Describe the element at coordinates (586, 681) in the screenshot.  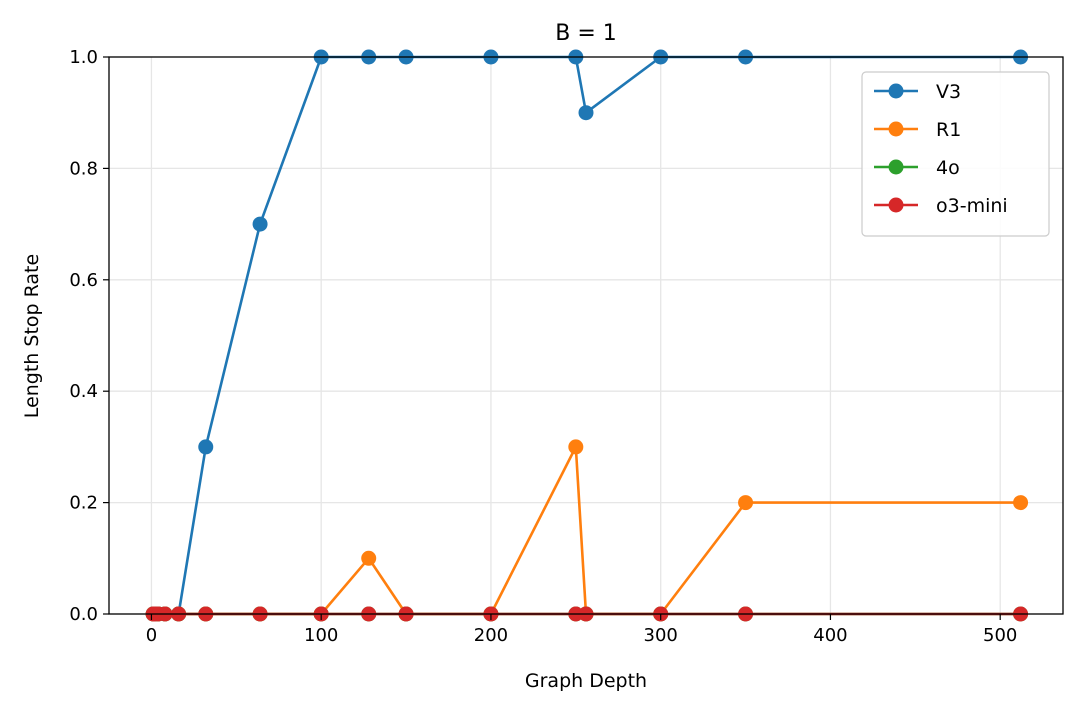
I see `x-axis-label: Graph Depth` at that location.